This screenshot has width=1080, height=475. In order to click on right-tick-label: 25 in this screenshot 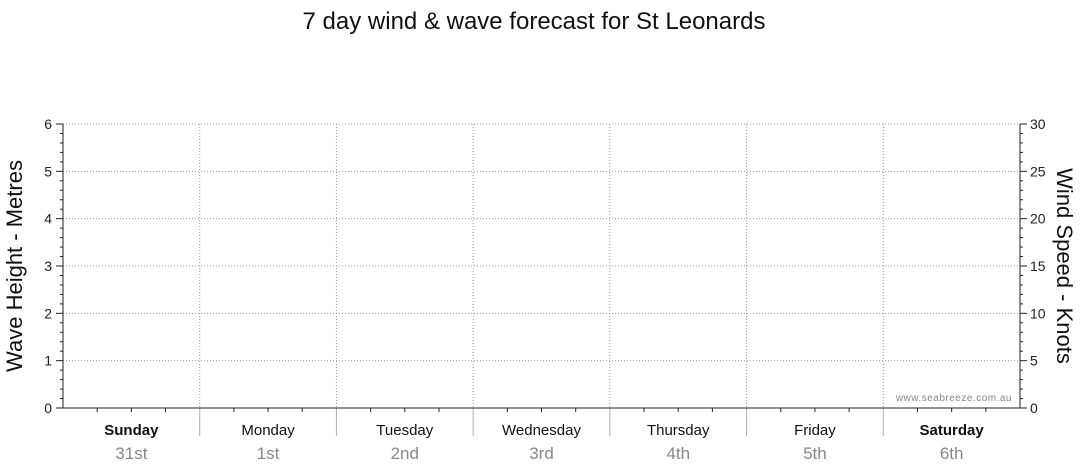, I will do `click(1038, 171)`.